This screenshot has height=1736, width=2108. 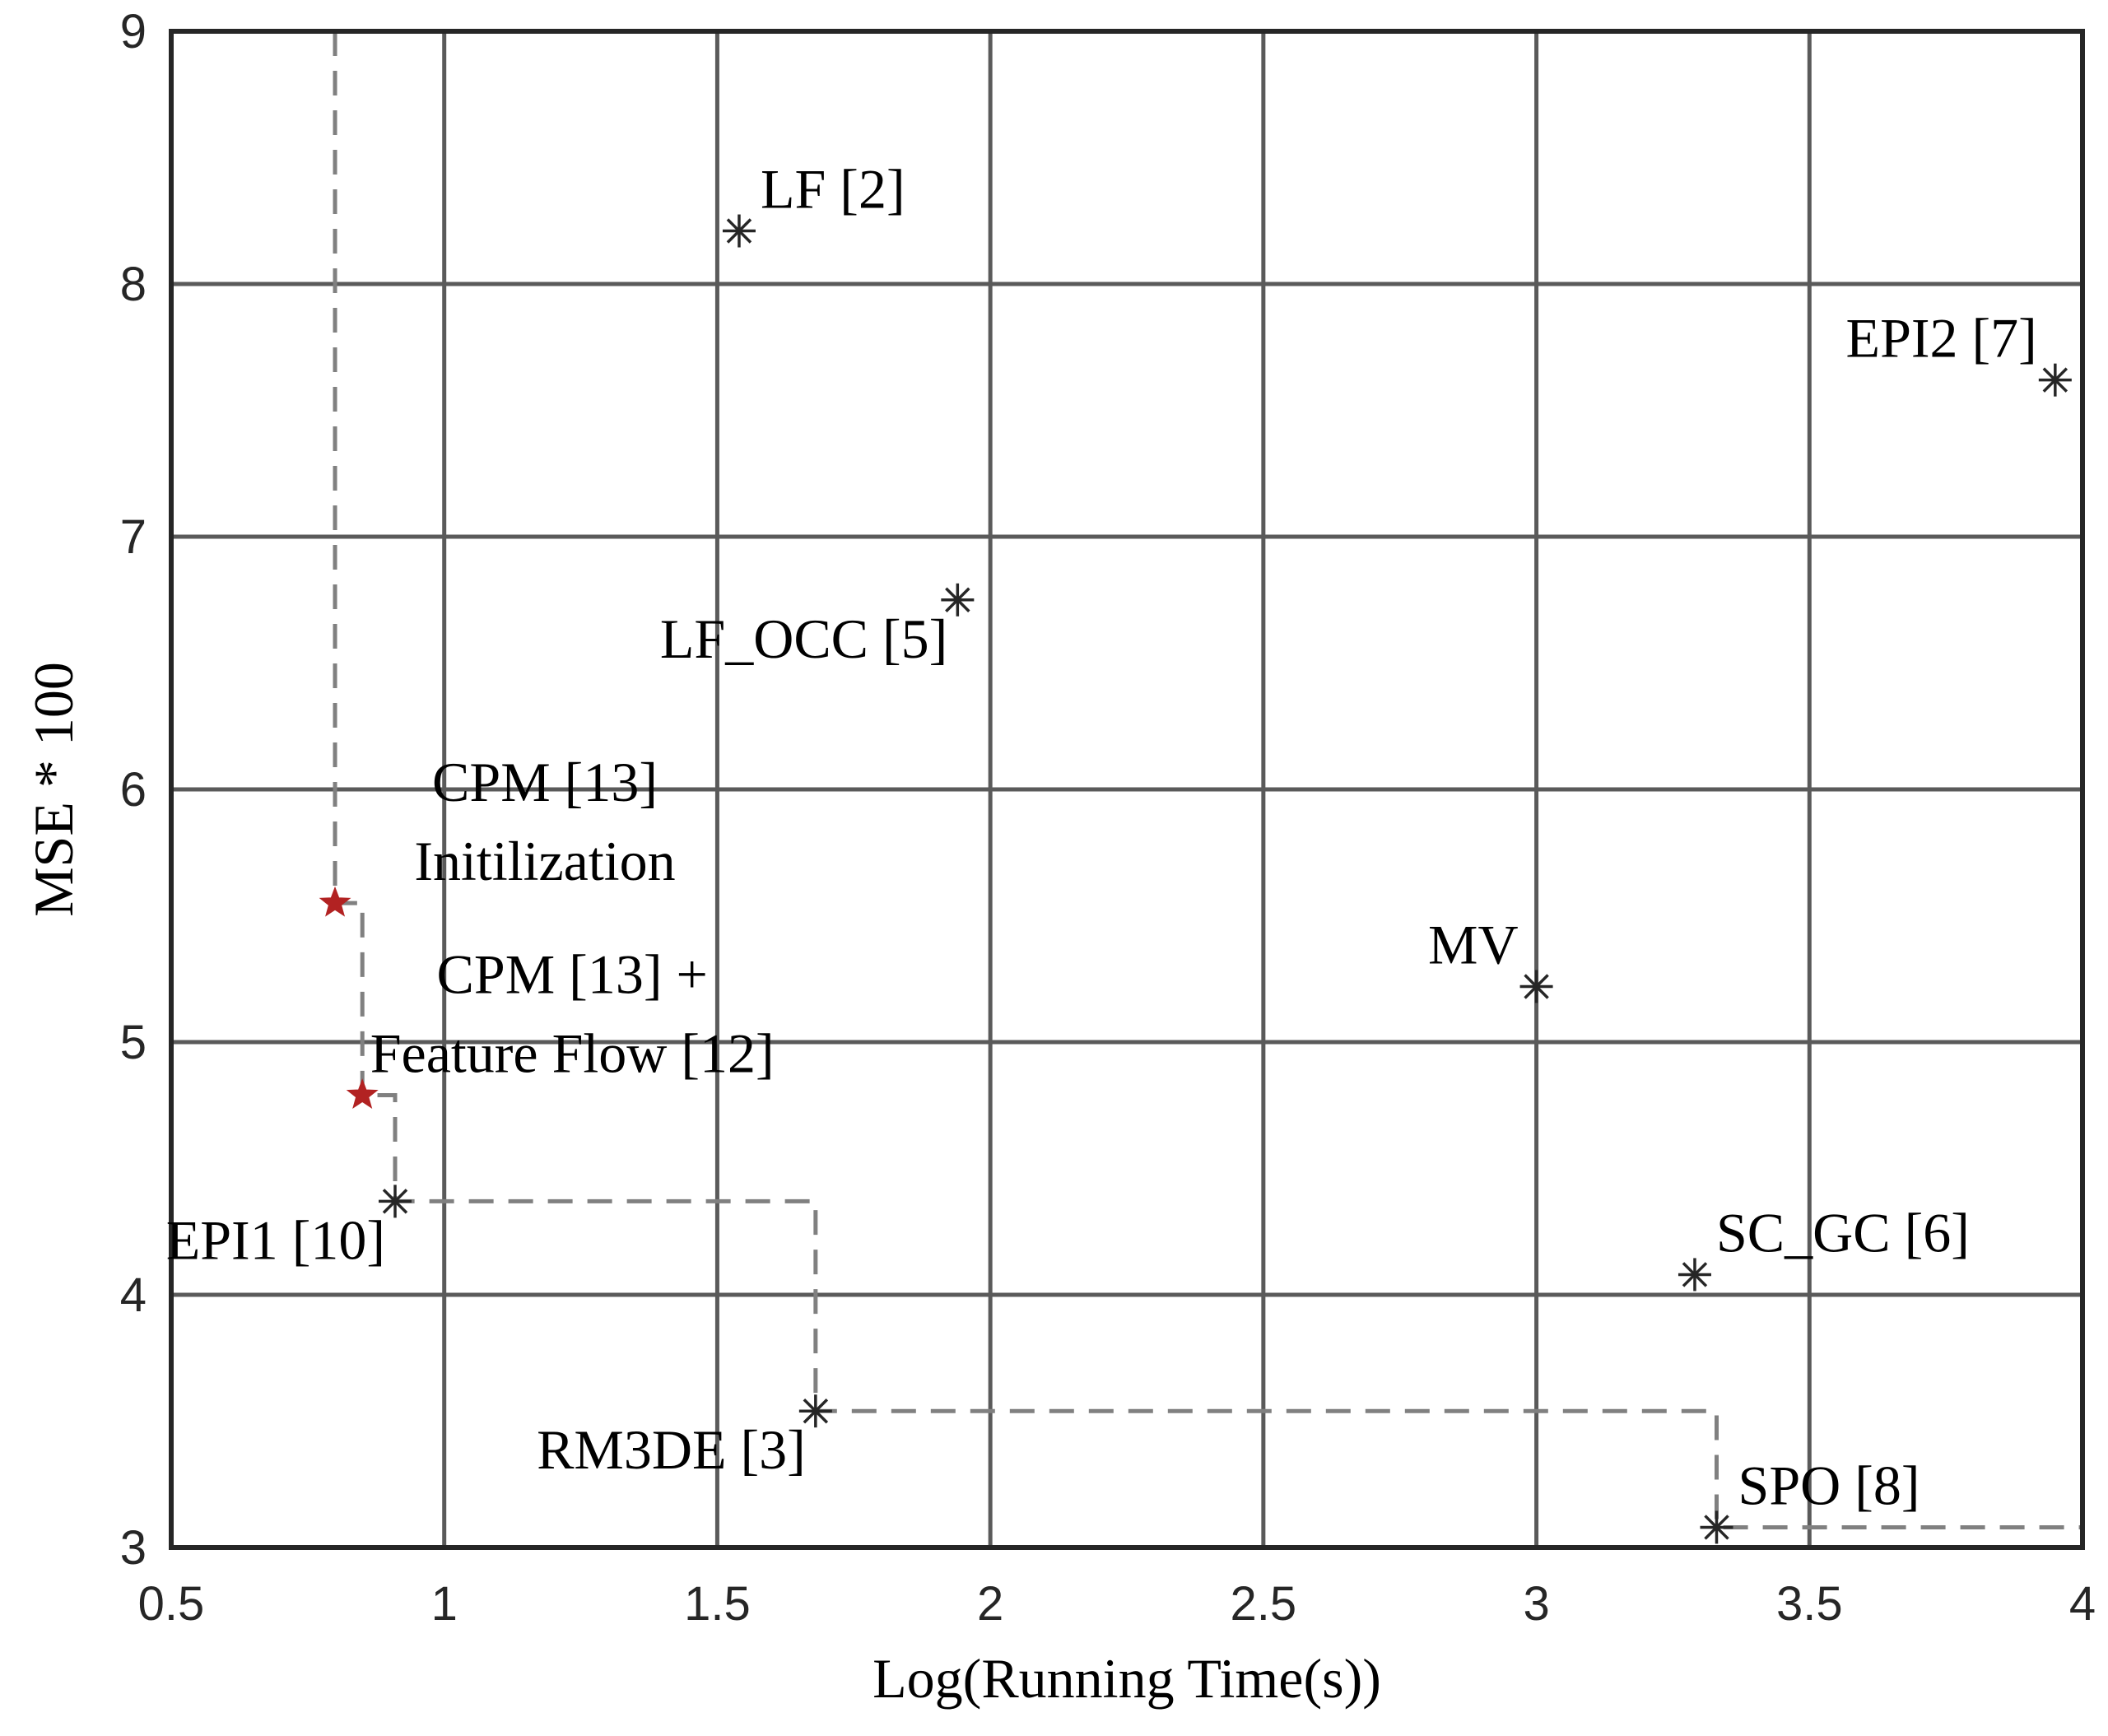 I want to click on x-tick-label: 3.5, so click(x=1809, y=1604).